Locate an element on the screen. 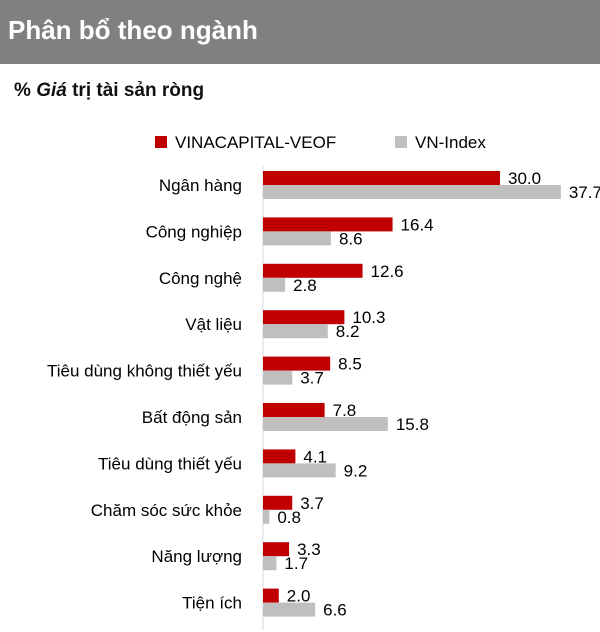  bar-vinacapital-veof-tien-ich is located at coordinates (271, 595).